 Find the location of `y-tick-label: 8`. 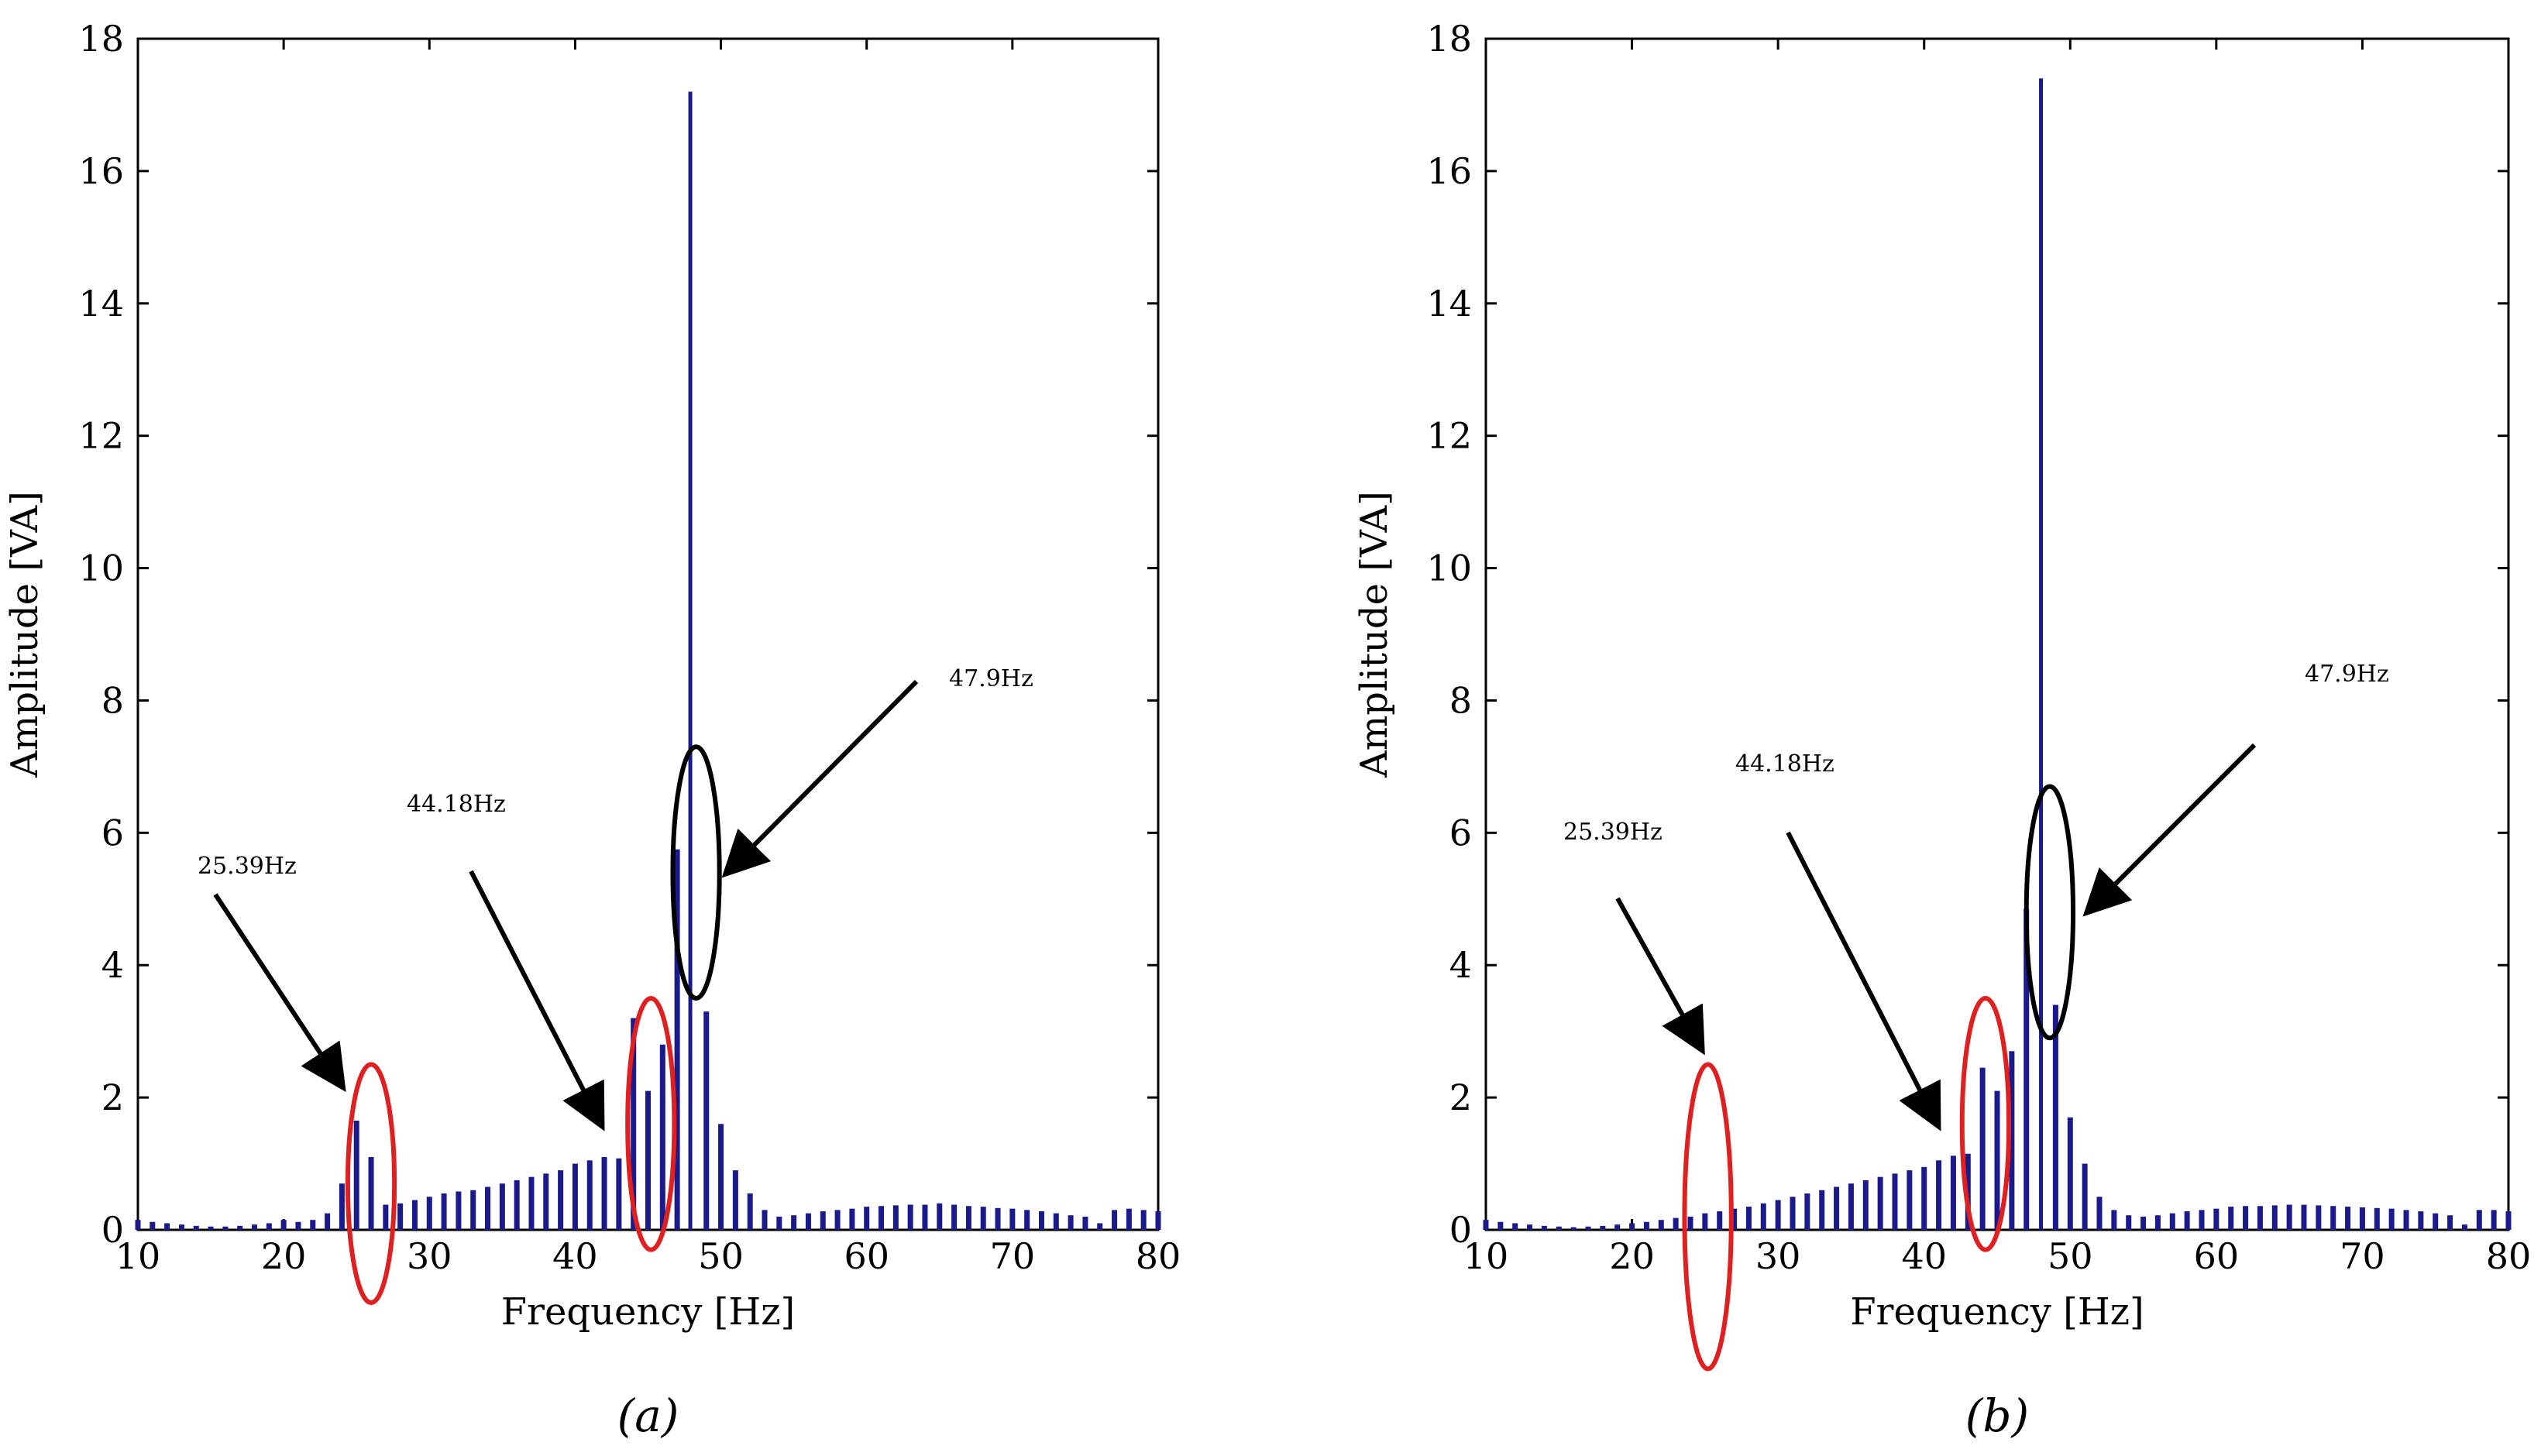

y-tick-label: 8 is located at coordinates (112, 700).